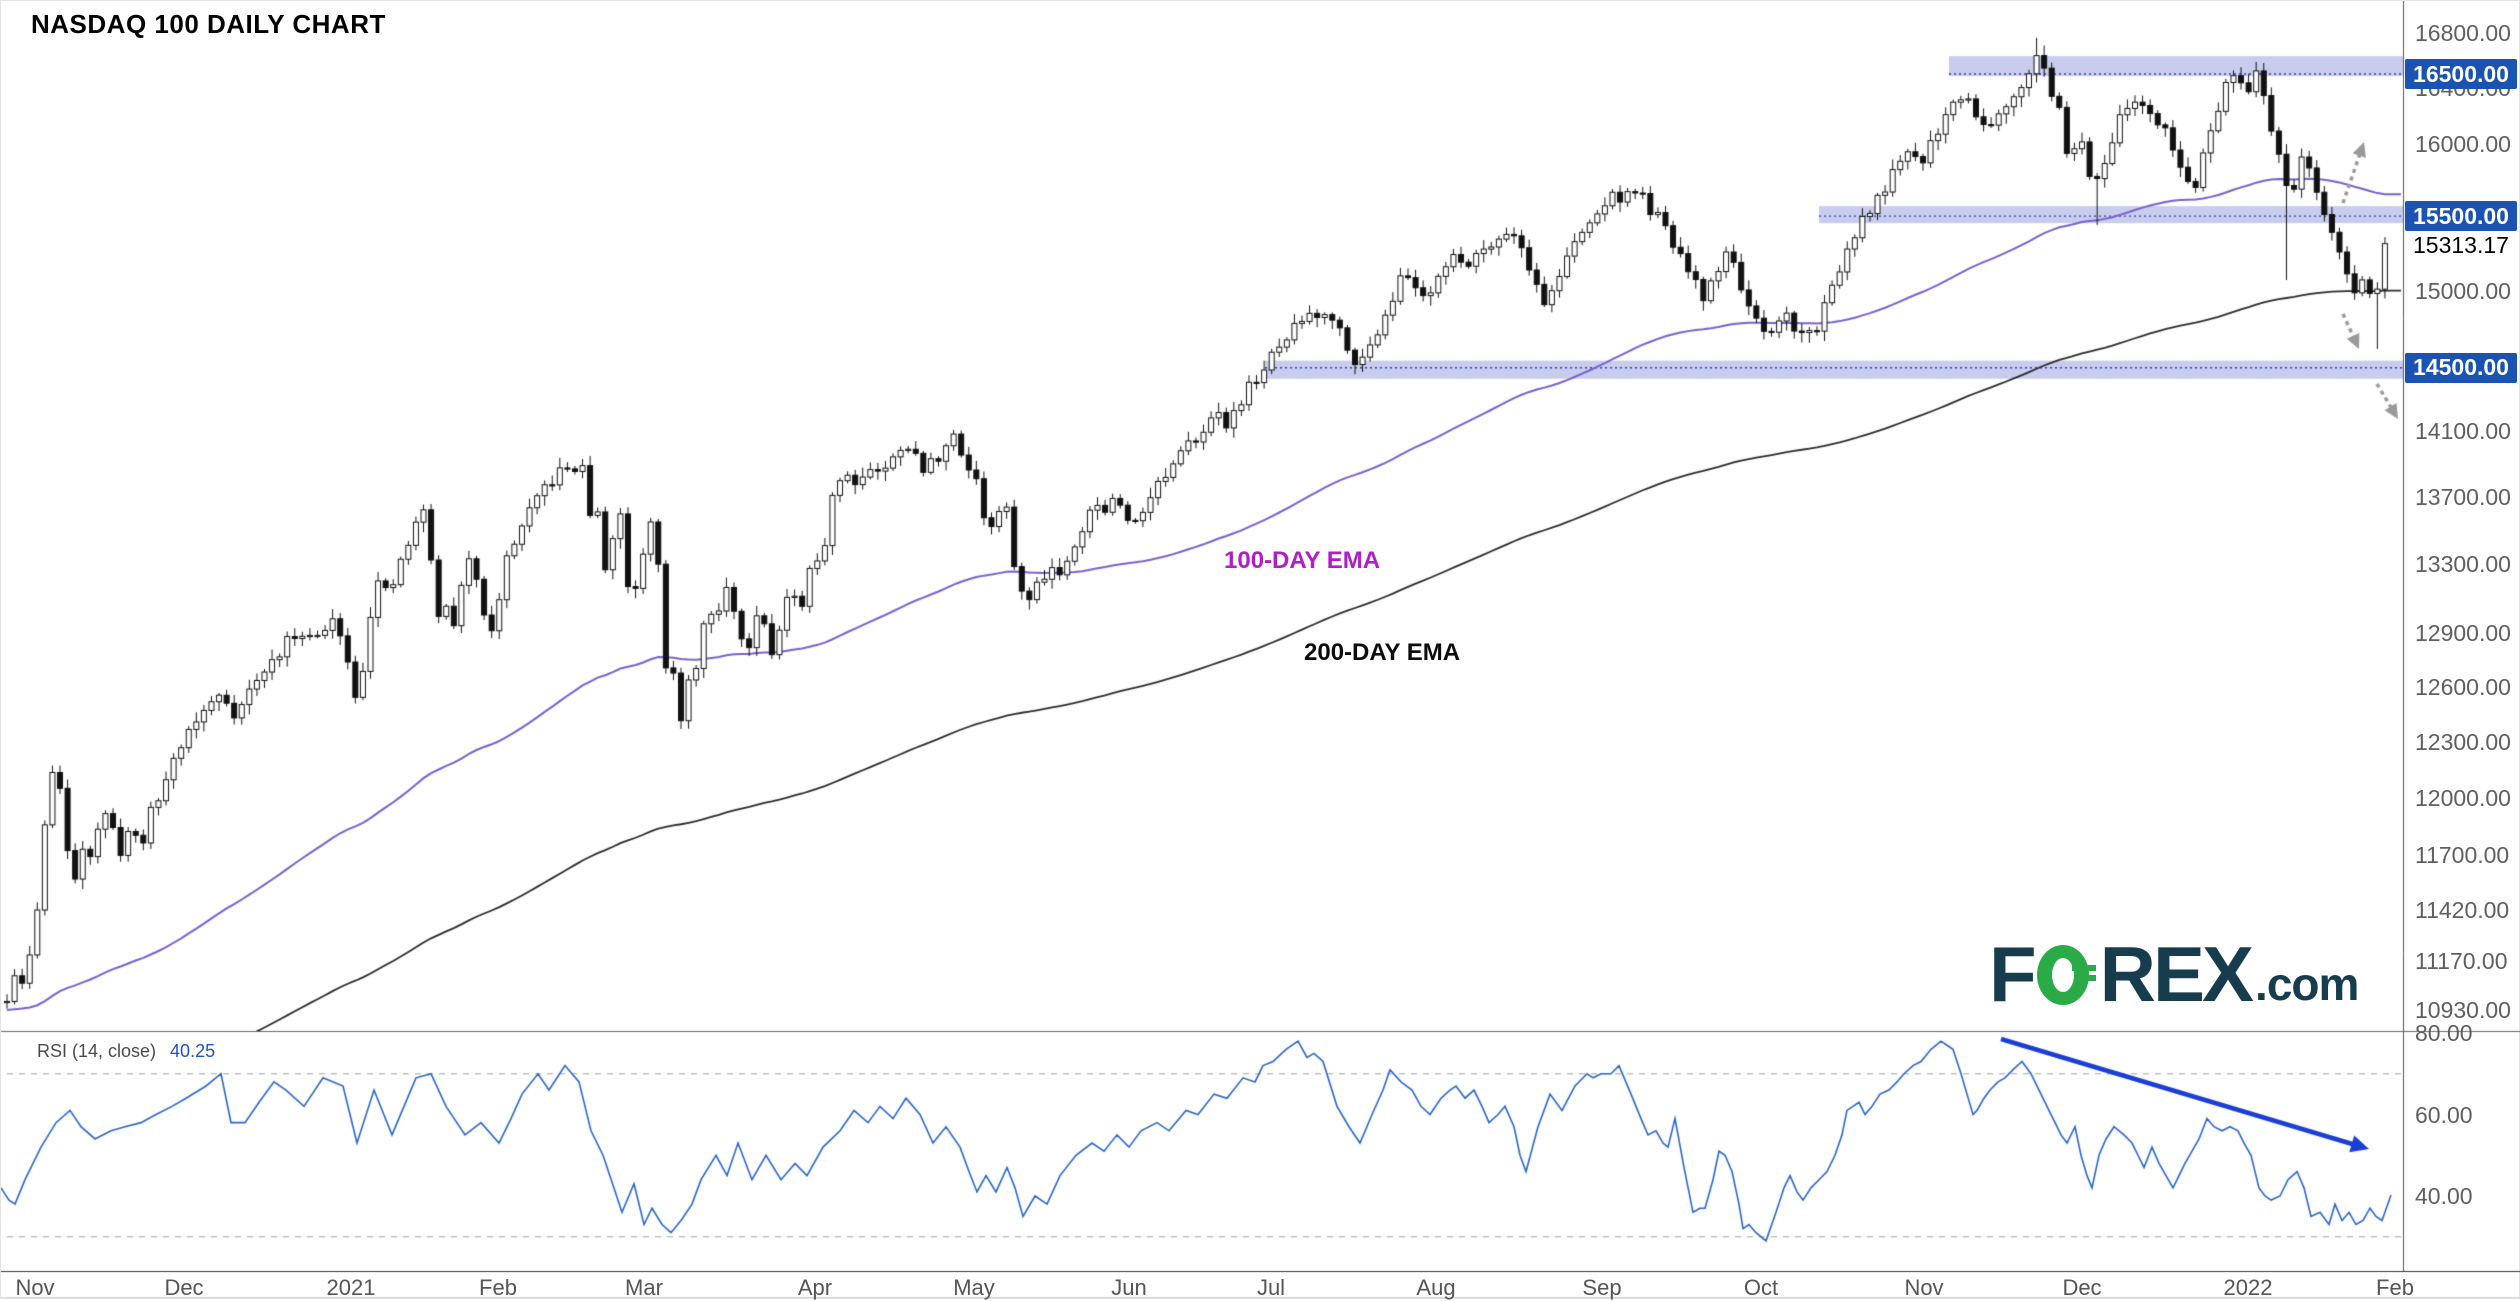  I want to click on month-label: Jul, so click(1271, 1287).